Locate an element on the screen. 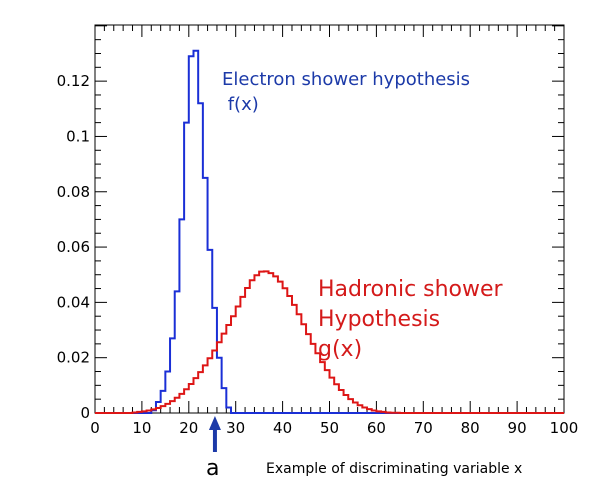 This screenshot has width=594, height=493. x-tick-label: 80 is located at coordinates (470, 428).